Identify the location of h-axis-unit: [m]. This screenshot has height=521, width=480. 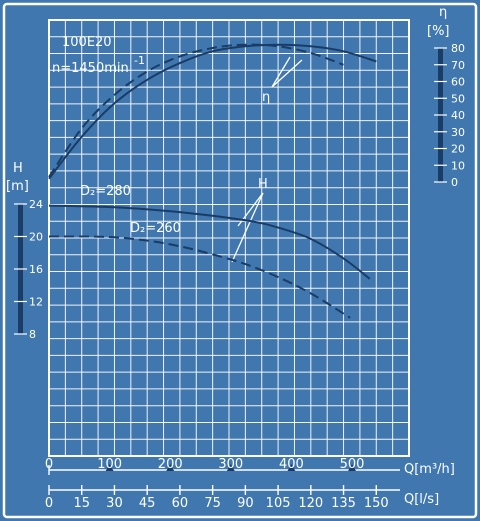
(17, 186).